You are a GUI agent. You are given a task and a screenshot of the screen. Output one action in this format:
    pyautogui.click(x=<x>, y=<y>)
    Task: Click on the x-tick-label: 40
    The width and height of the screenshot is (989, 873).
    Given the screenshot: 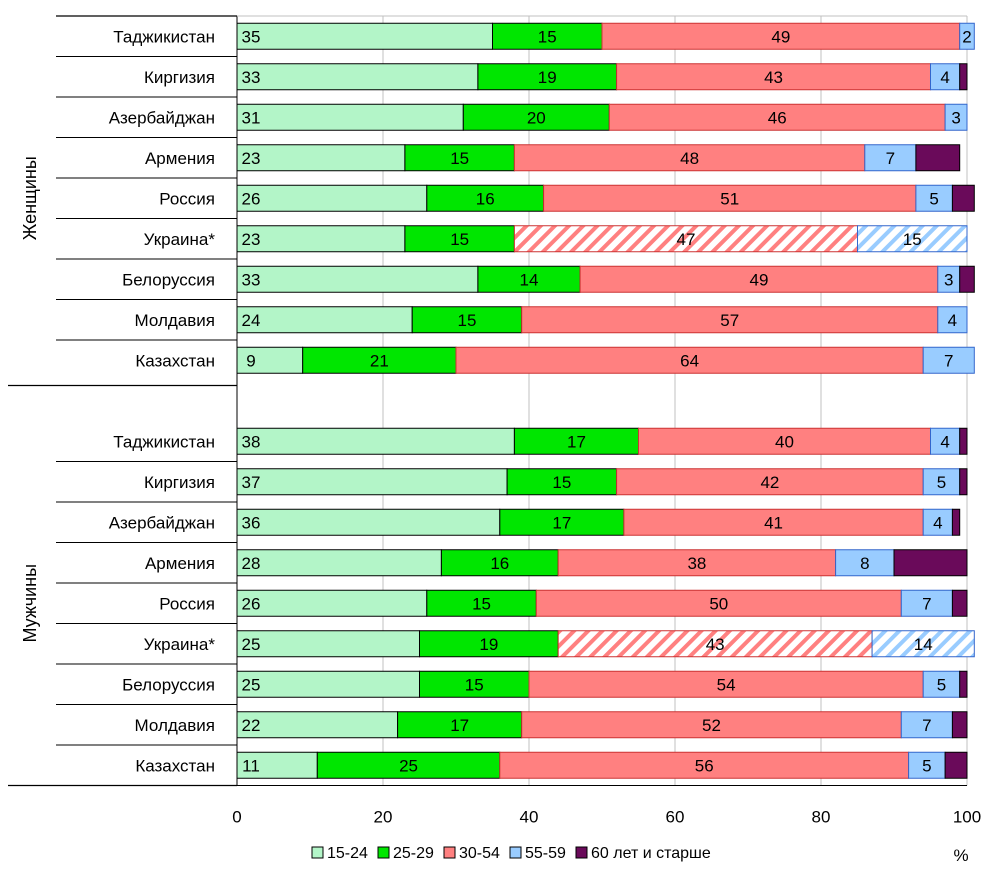 What is the action you would take?
    pyautogui.click(x=529, y=817)
    